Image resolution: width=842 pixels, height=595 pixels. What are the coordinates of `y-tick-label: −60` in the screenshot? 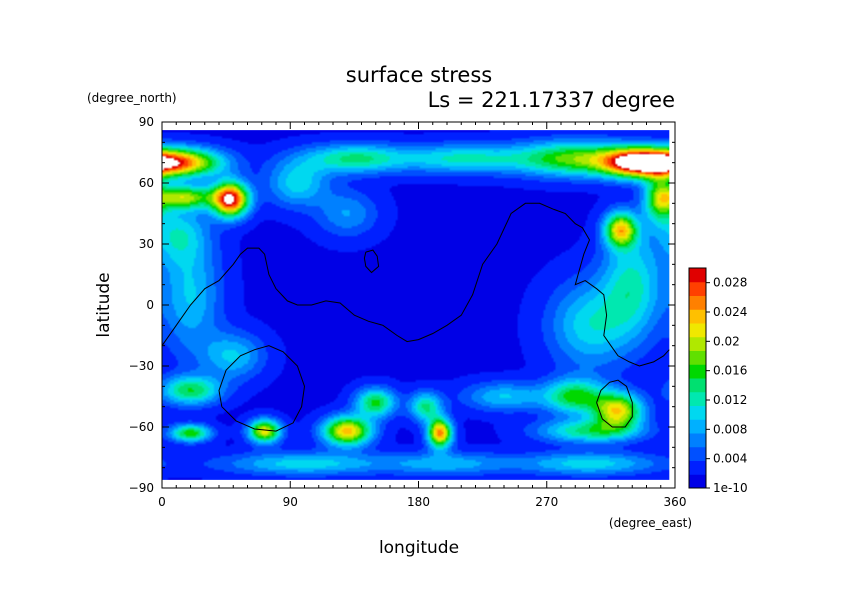 It's located at (141, 427).